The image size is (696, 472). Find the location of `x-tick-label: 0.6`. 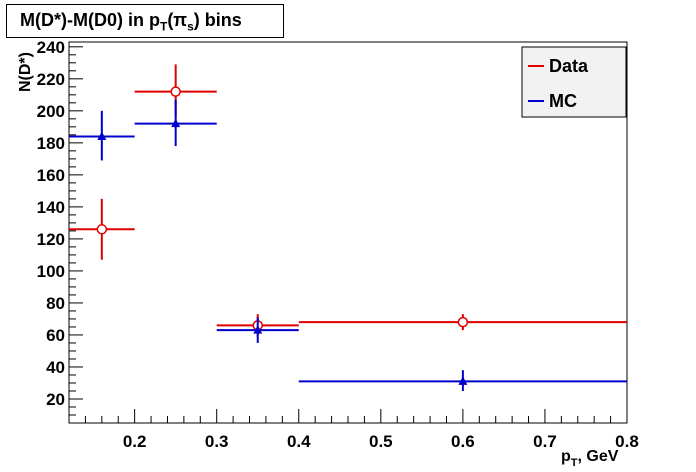

x-tick-label: 0.6 is located at coordinates (463, 441).